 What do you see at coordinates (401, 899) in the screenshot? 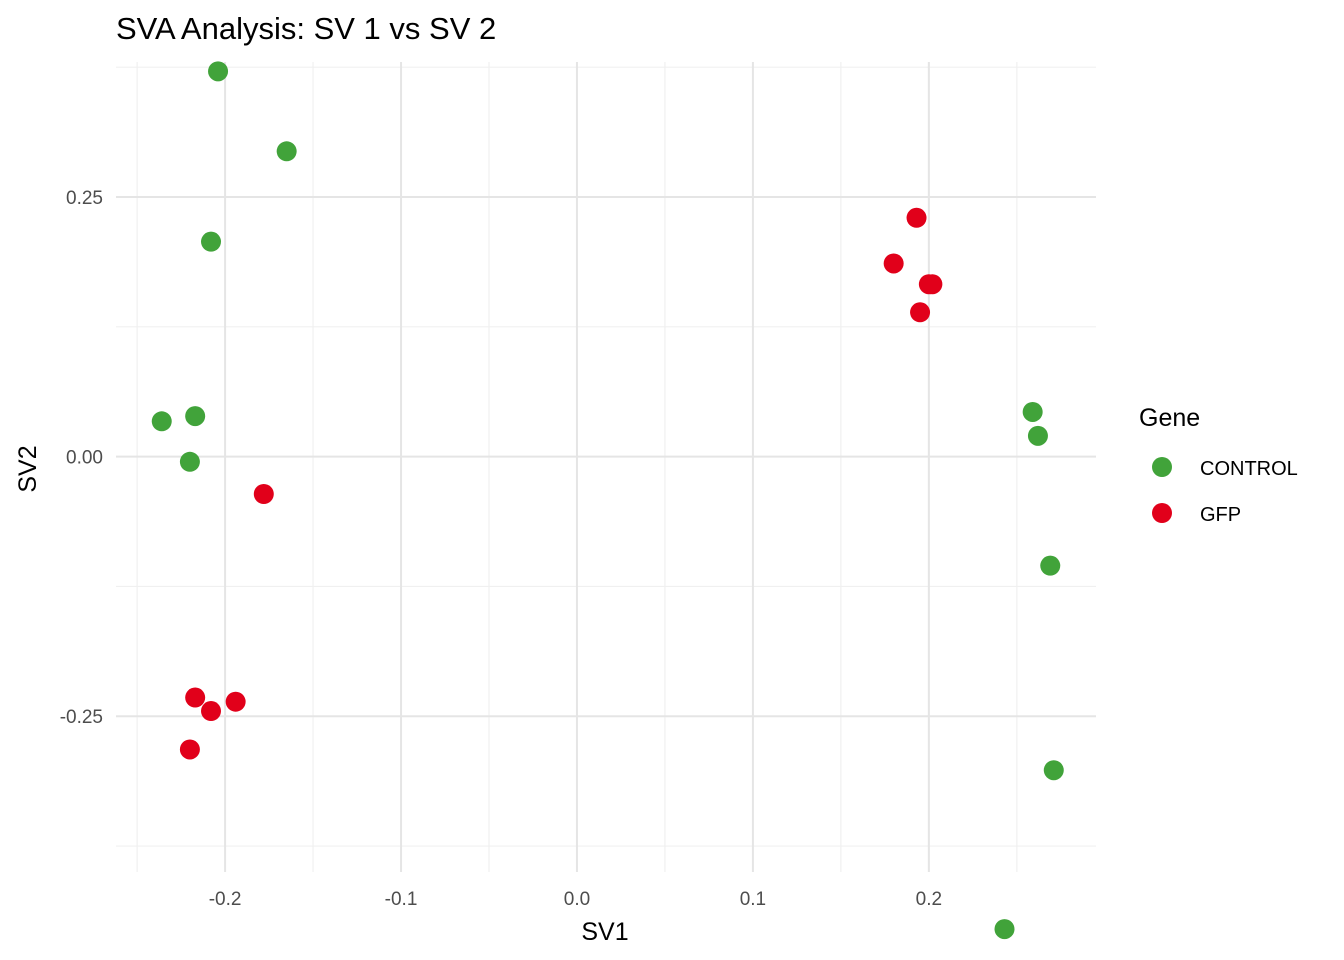
I see `x-tick-label: -0.1` at bounding box center [401, 899].